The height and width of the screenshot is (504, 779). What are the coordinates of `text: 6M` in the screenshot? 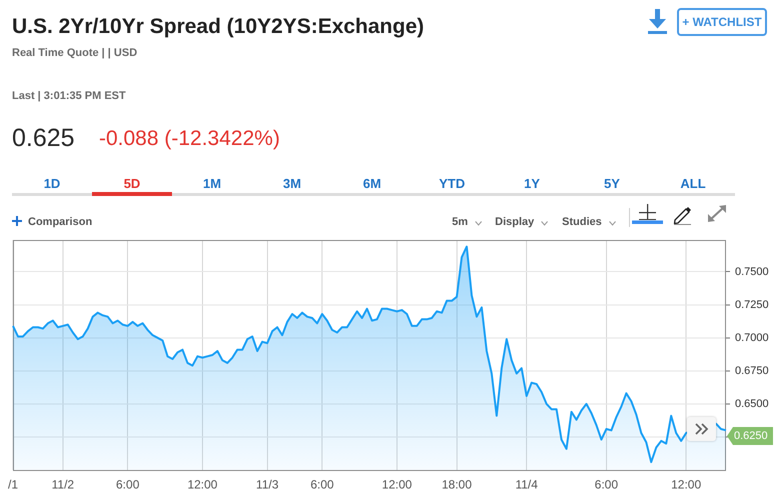 It's located at (372, 183).